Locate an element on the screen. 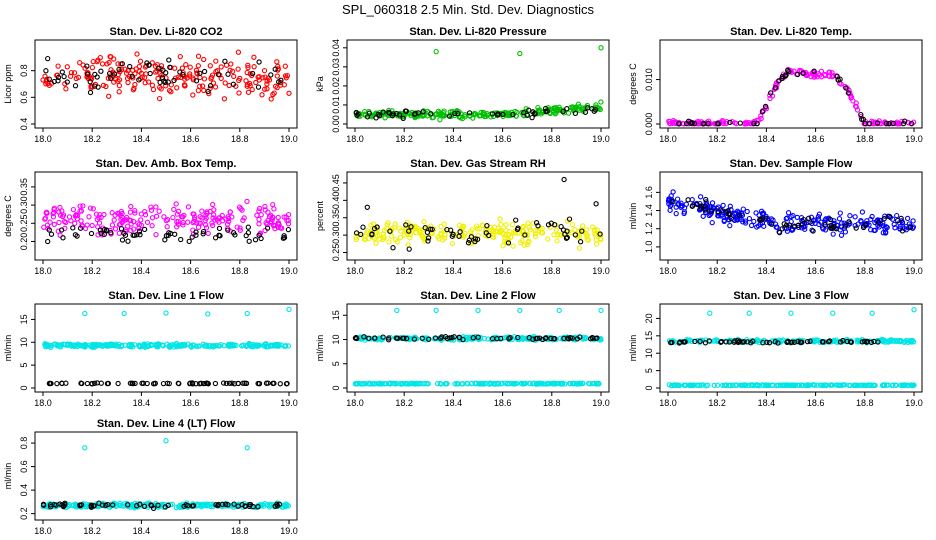 Image resolution: width=936 pixels, height=540 pixels. x-tick-label: 18.8 is located at coordinates (240, 271).